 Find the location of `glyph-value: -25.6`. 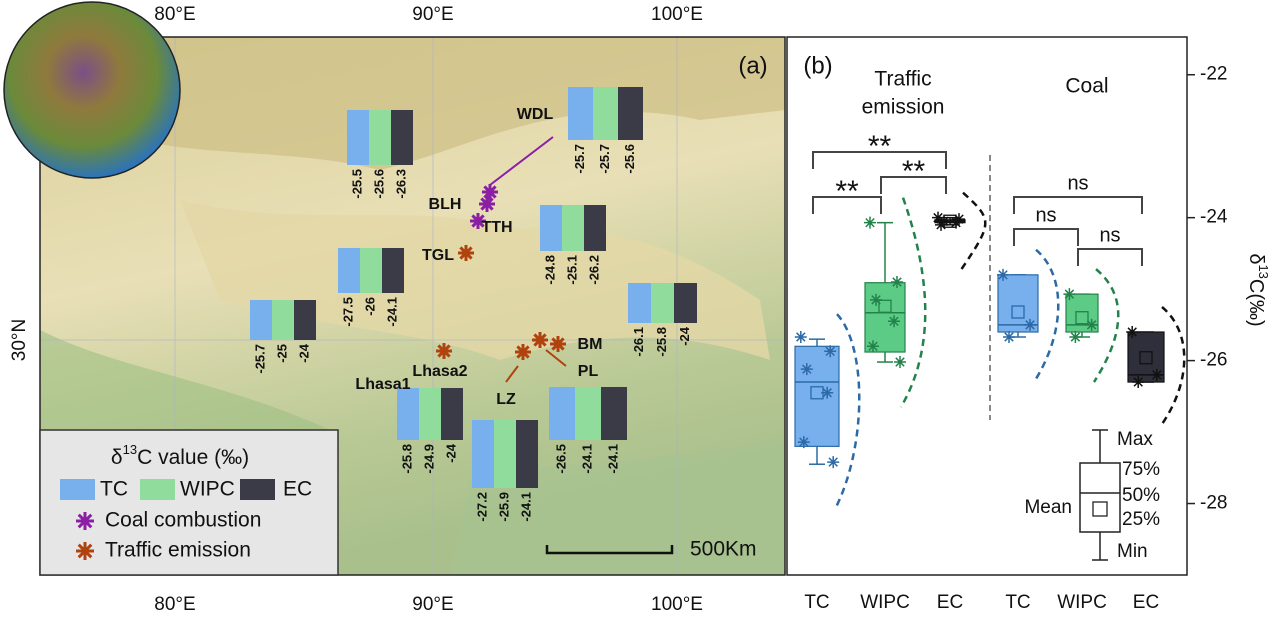

glyph-value: -25.6 is located at coordinates (629, 159).